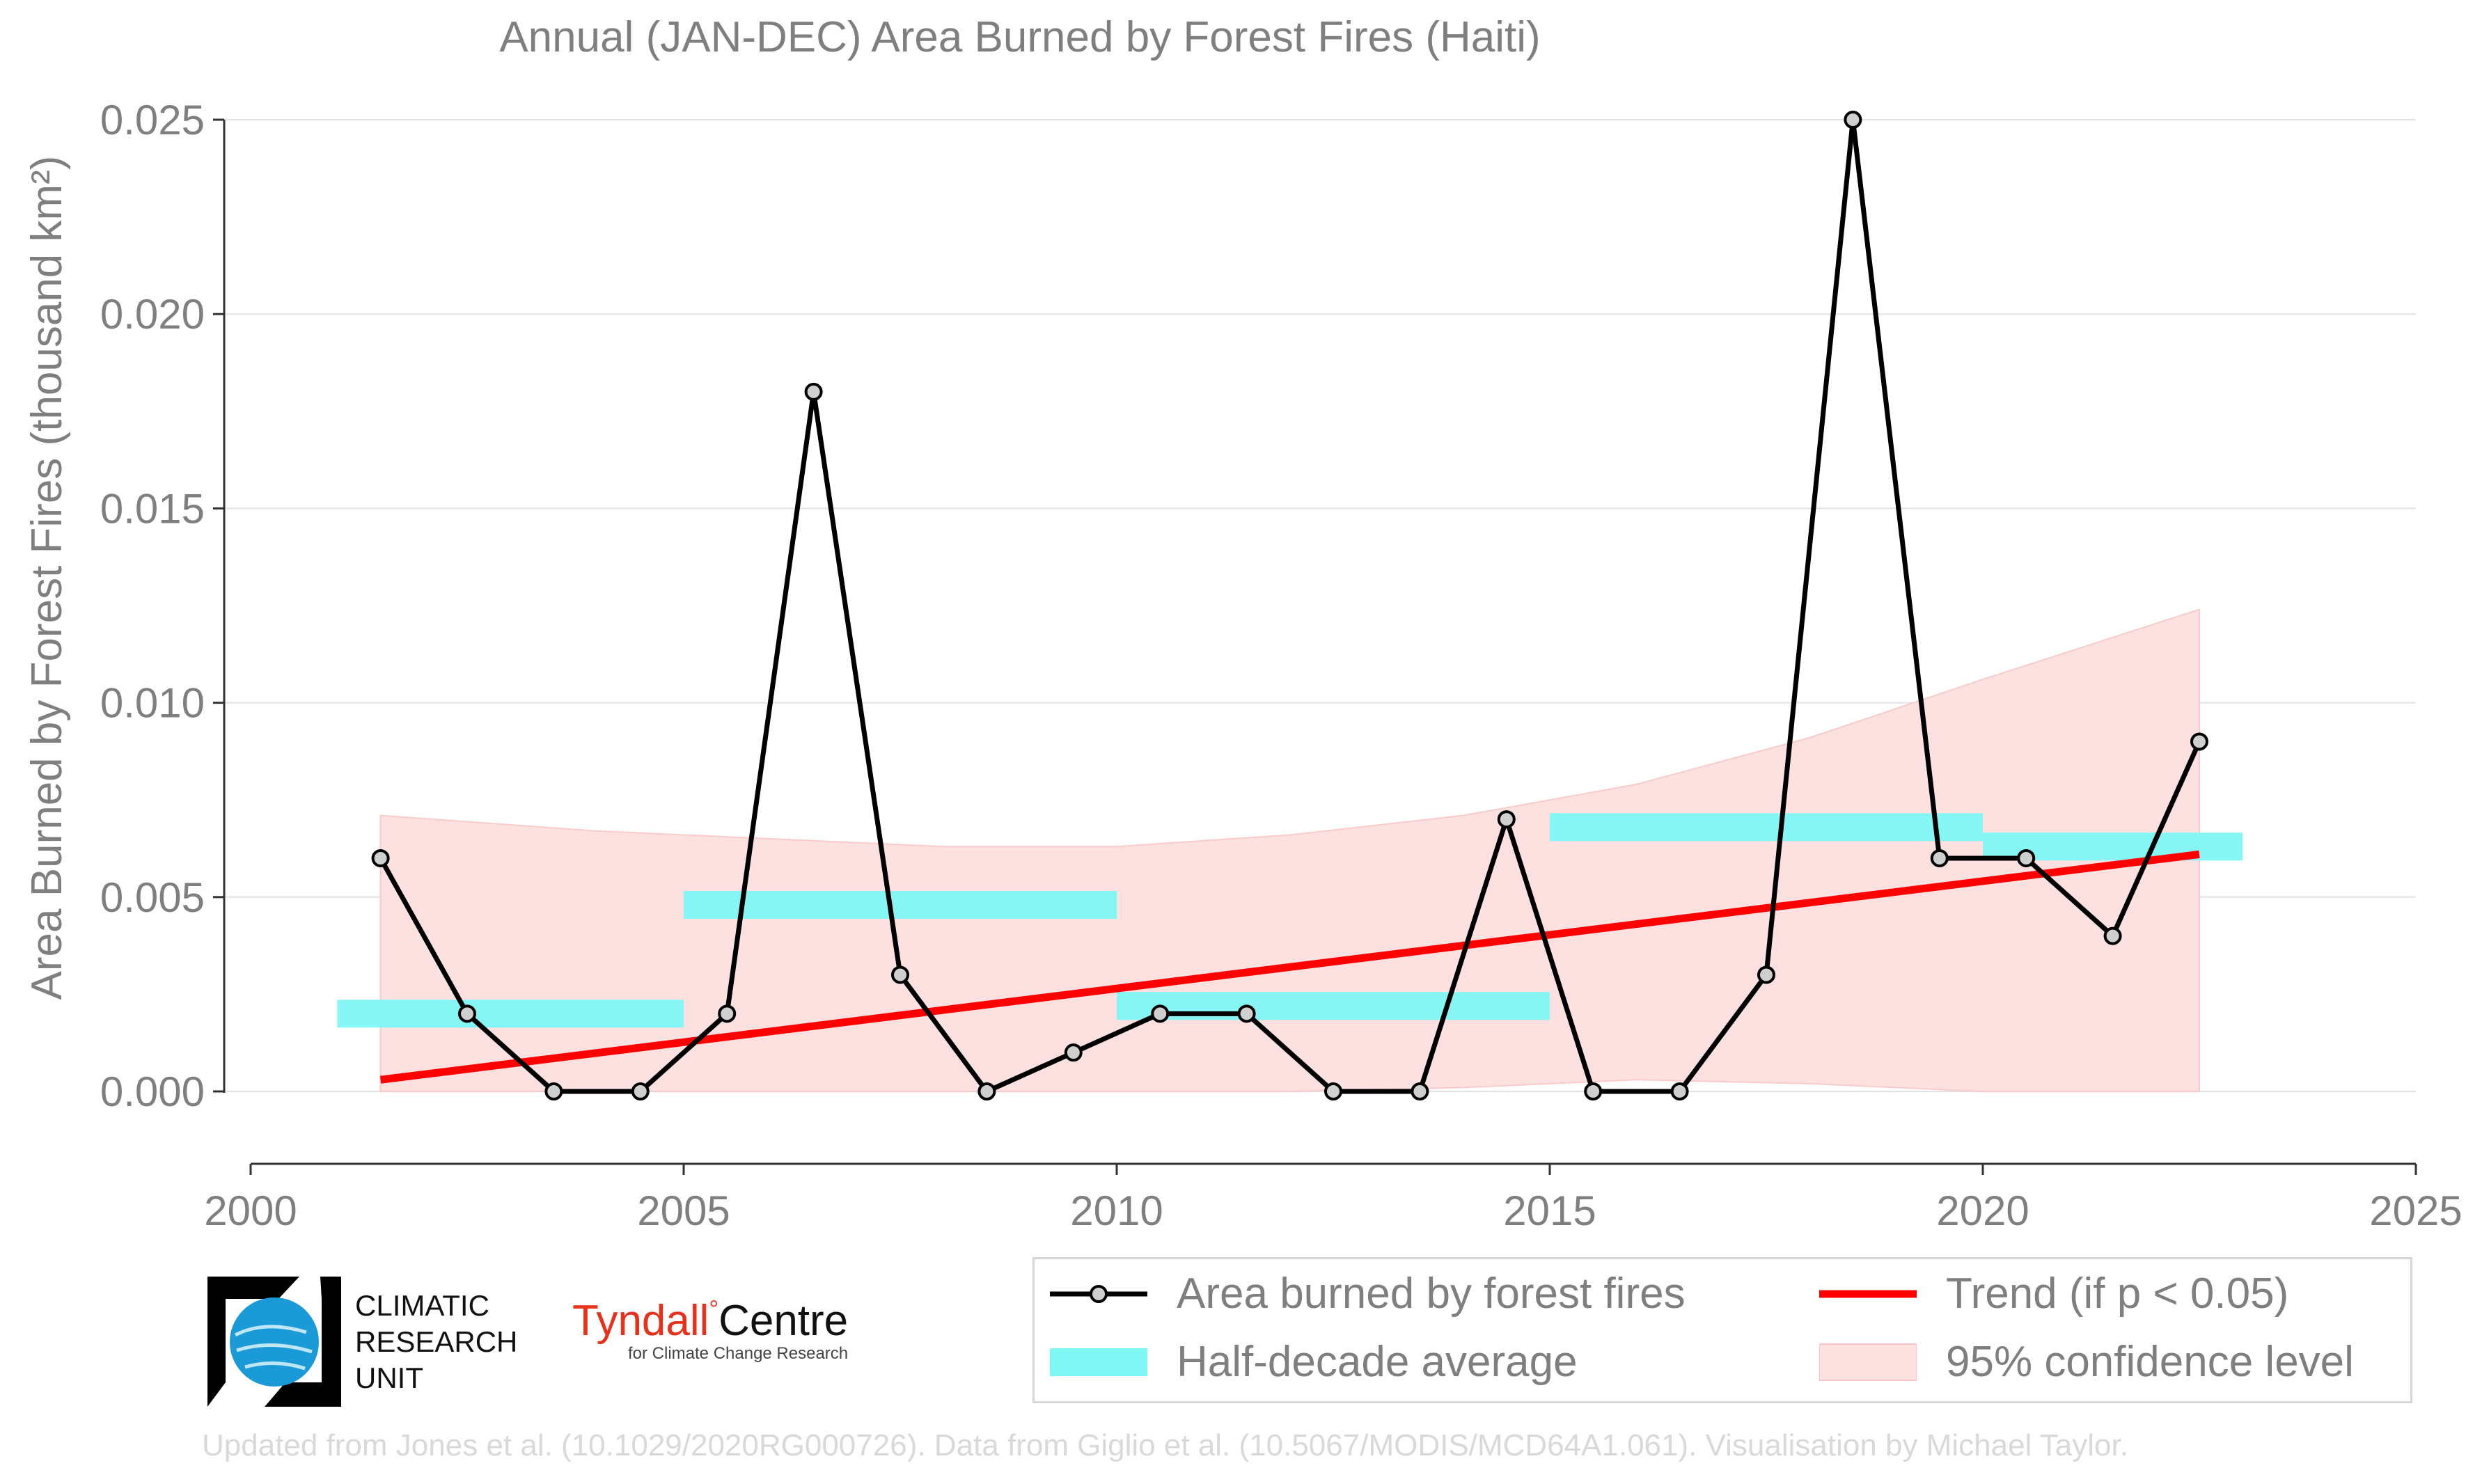 The height and width of the screenshot is (1484, 2482). What do you see at coordinates (1116, 1210) in the screenshot?
I see `x-tick-label: 2010` at bounding box center [1116, 1210].